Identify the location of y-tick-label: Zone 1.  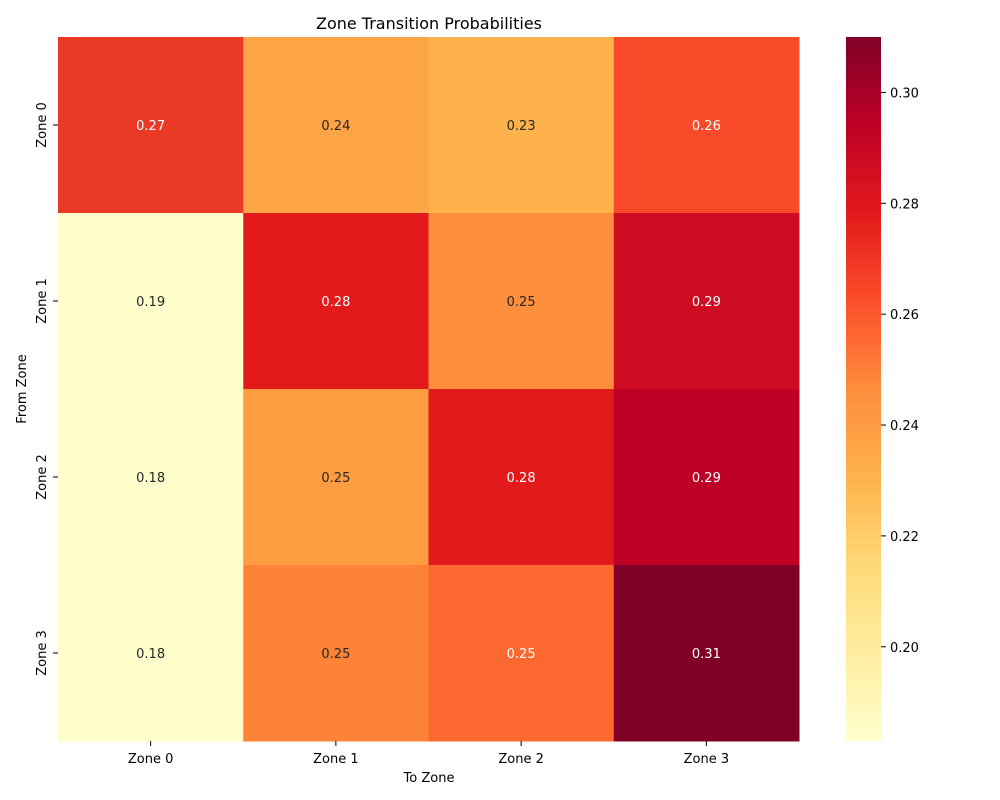
(42, 301).